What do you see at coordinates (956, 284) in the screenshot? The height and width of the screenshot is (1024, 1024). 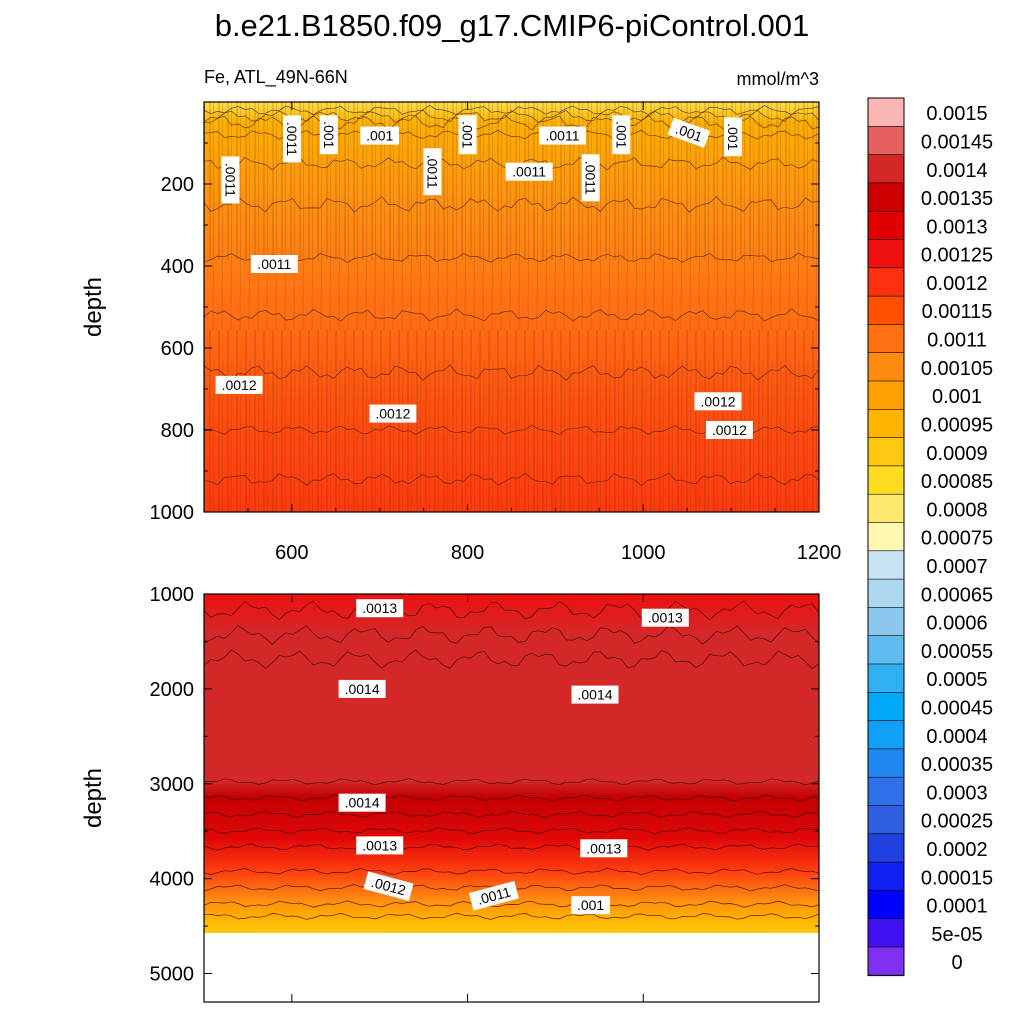 I see `colorbar-label: 0.0012` at bounding box center [956, 284].